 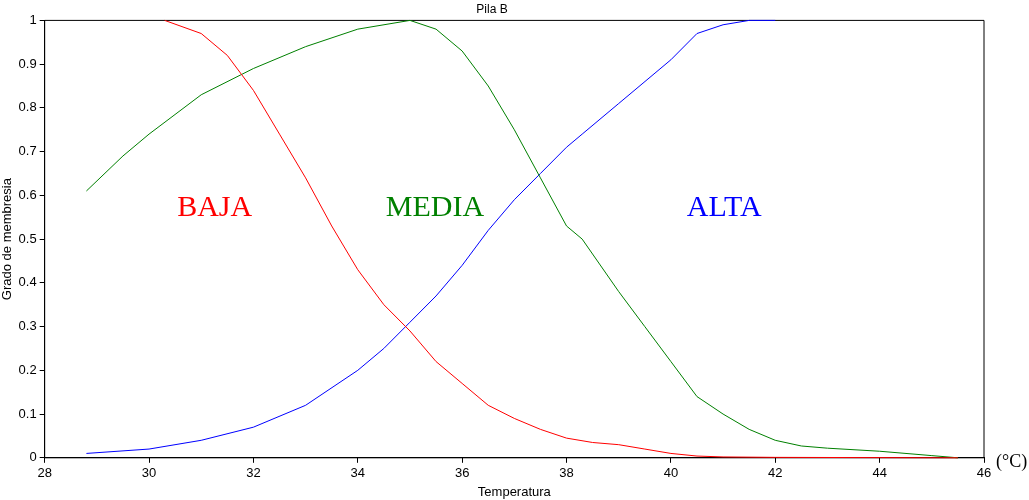 What do you see at coordinates (27, 194) in the screenshot?
I see `y-tick-label: 0.6` at bounding box center [27, 194].